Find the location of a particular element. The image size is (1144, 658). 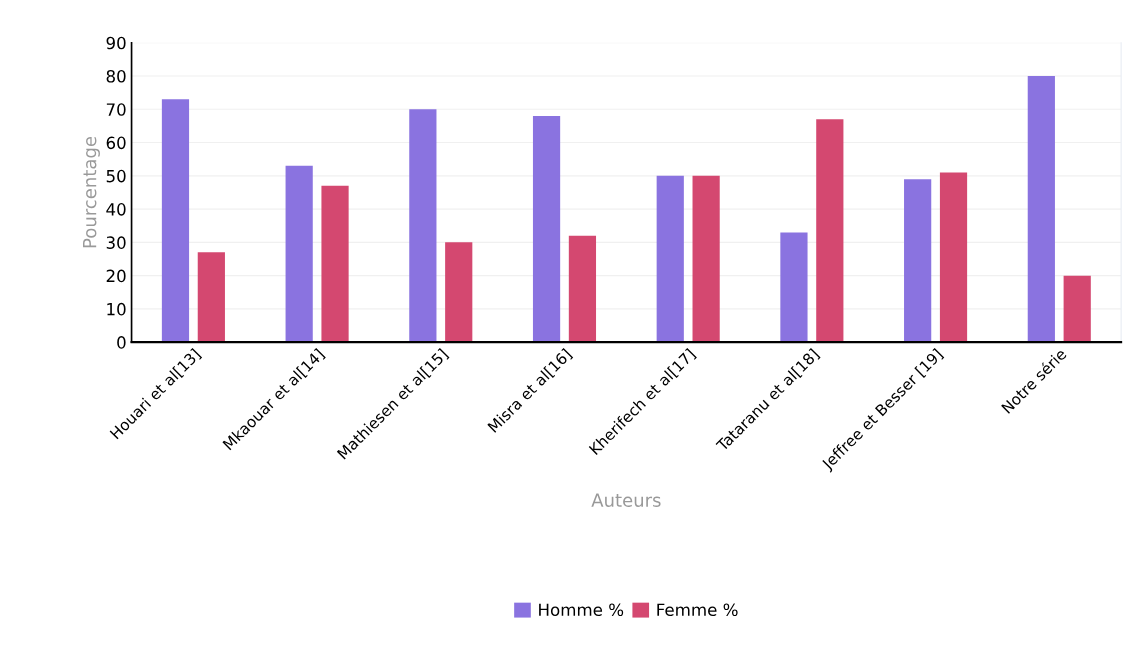

y-tick-label: 60 is located at coordinates (116, 143).